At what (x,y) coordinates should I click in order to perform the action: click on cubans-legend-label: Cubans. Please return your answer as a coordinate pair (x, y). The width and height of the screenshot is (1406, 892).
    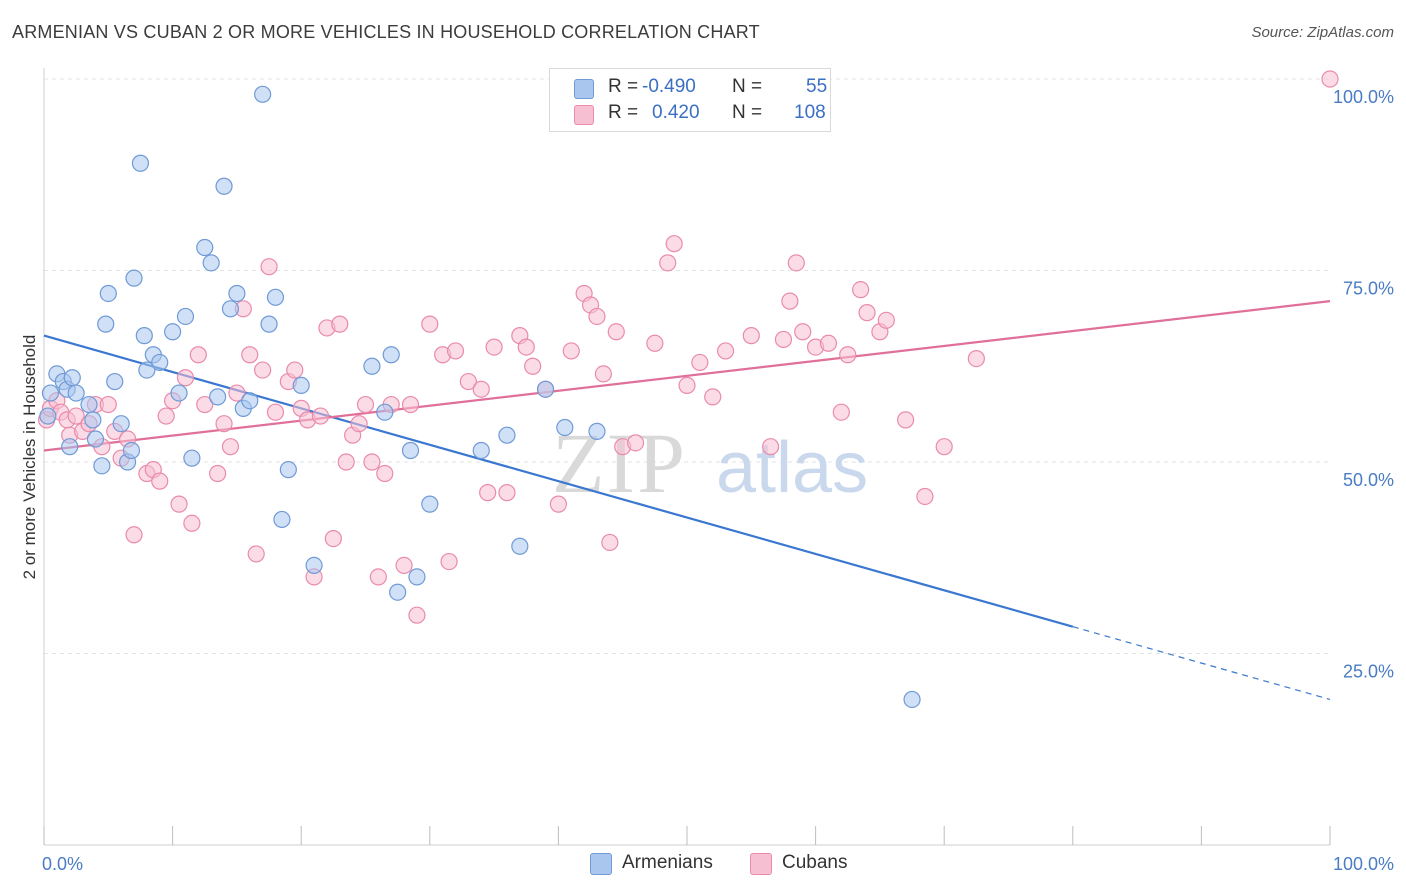
    Looking at the image, I should click on (815, 862).